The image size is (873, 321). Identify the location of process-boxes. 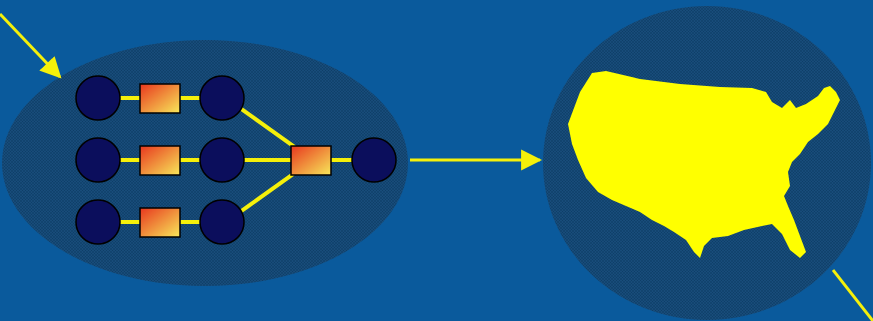
(235, 160).